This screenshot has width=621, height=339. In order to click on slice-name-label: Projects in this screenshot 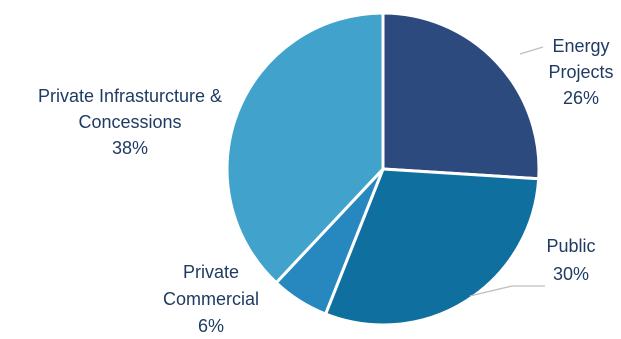, I will do `click(580, 72)`.